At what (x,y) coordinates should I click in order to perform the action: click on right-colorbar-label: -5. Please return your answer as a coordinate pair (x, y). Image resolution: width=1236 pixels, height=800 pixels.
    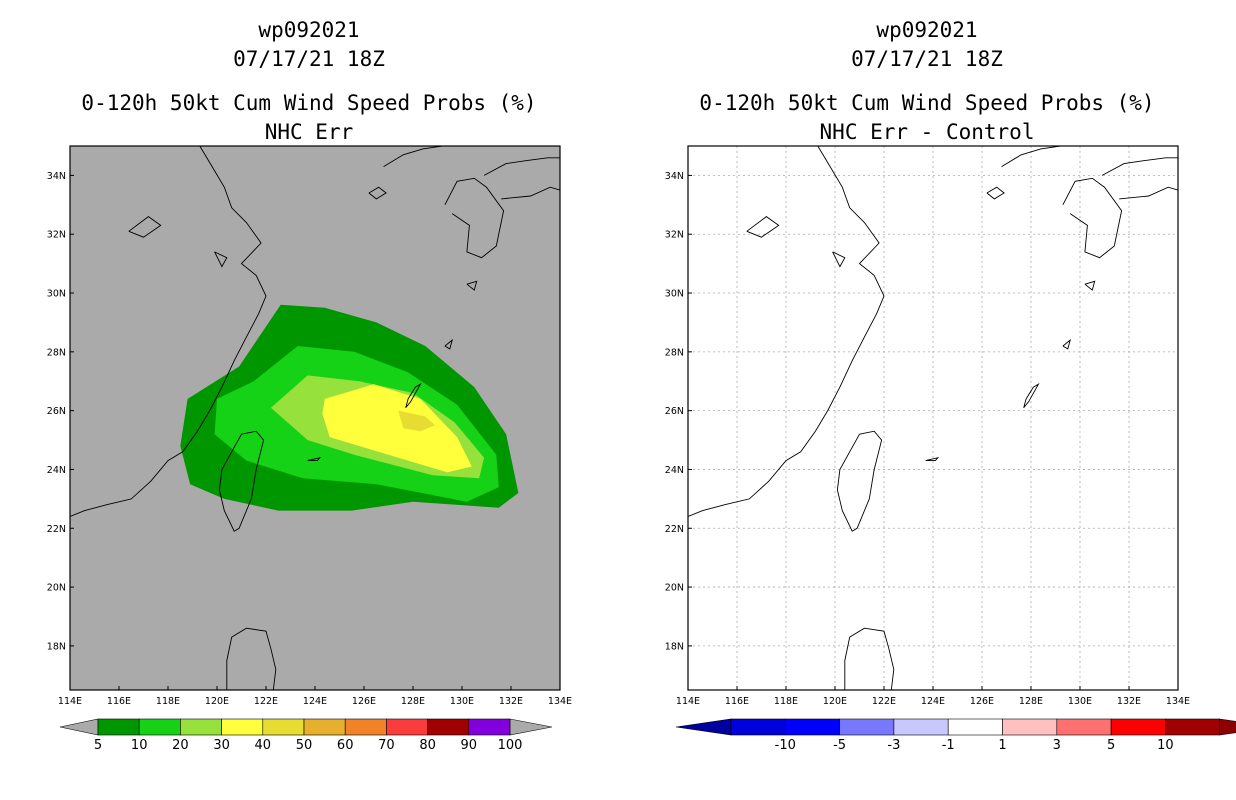
    Looking at the image, I should click on (839, 745).